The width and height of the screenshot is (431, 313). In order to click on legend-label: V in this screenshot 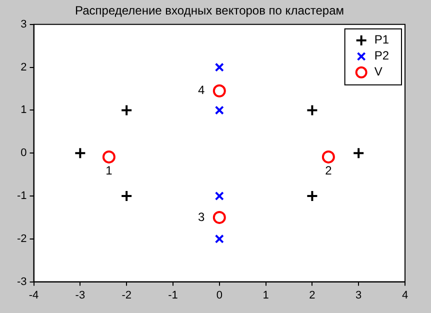, I will do `click(378, 71)`.